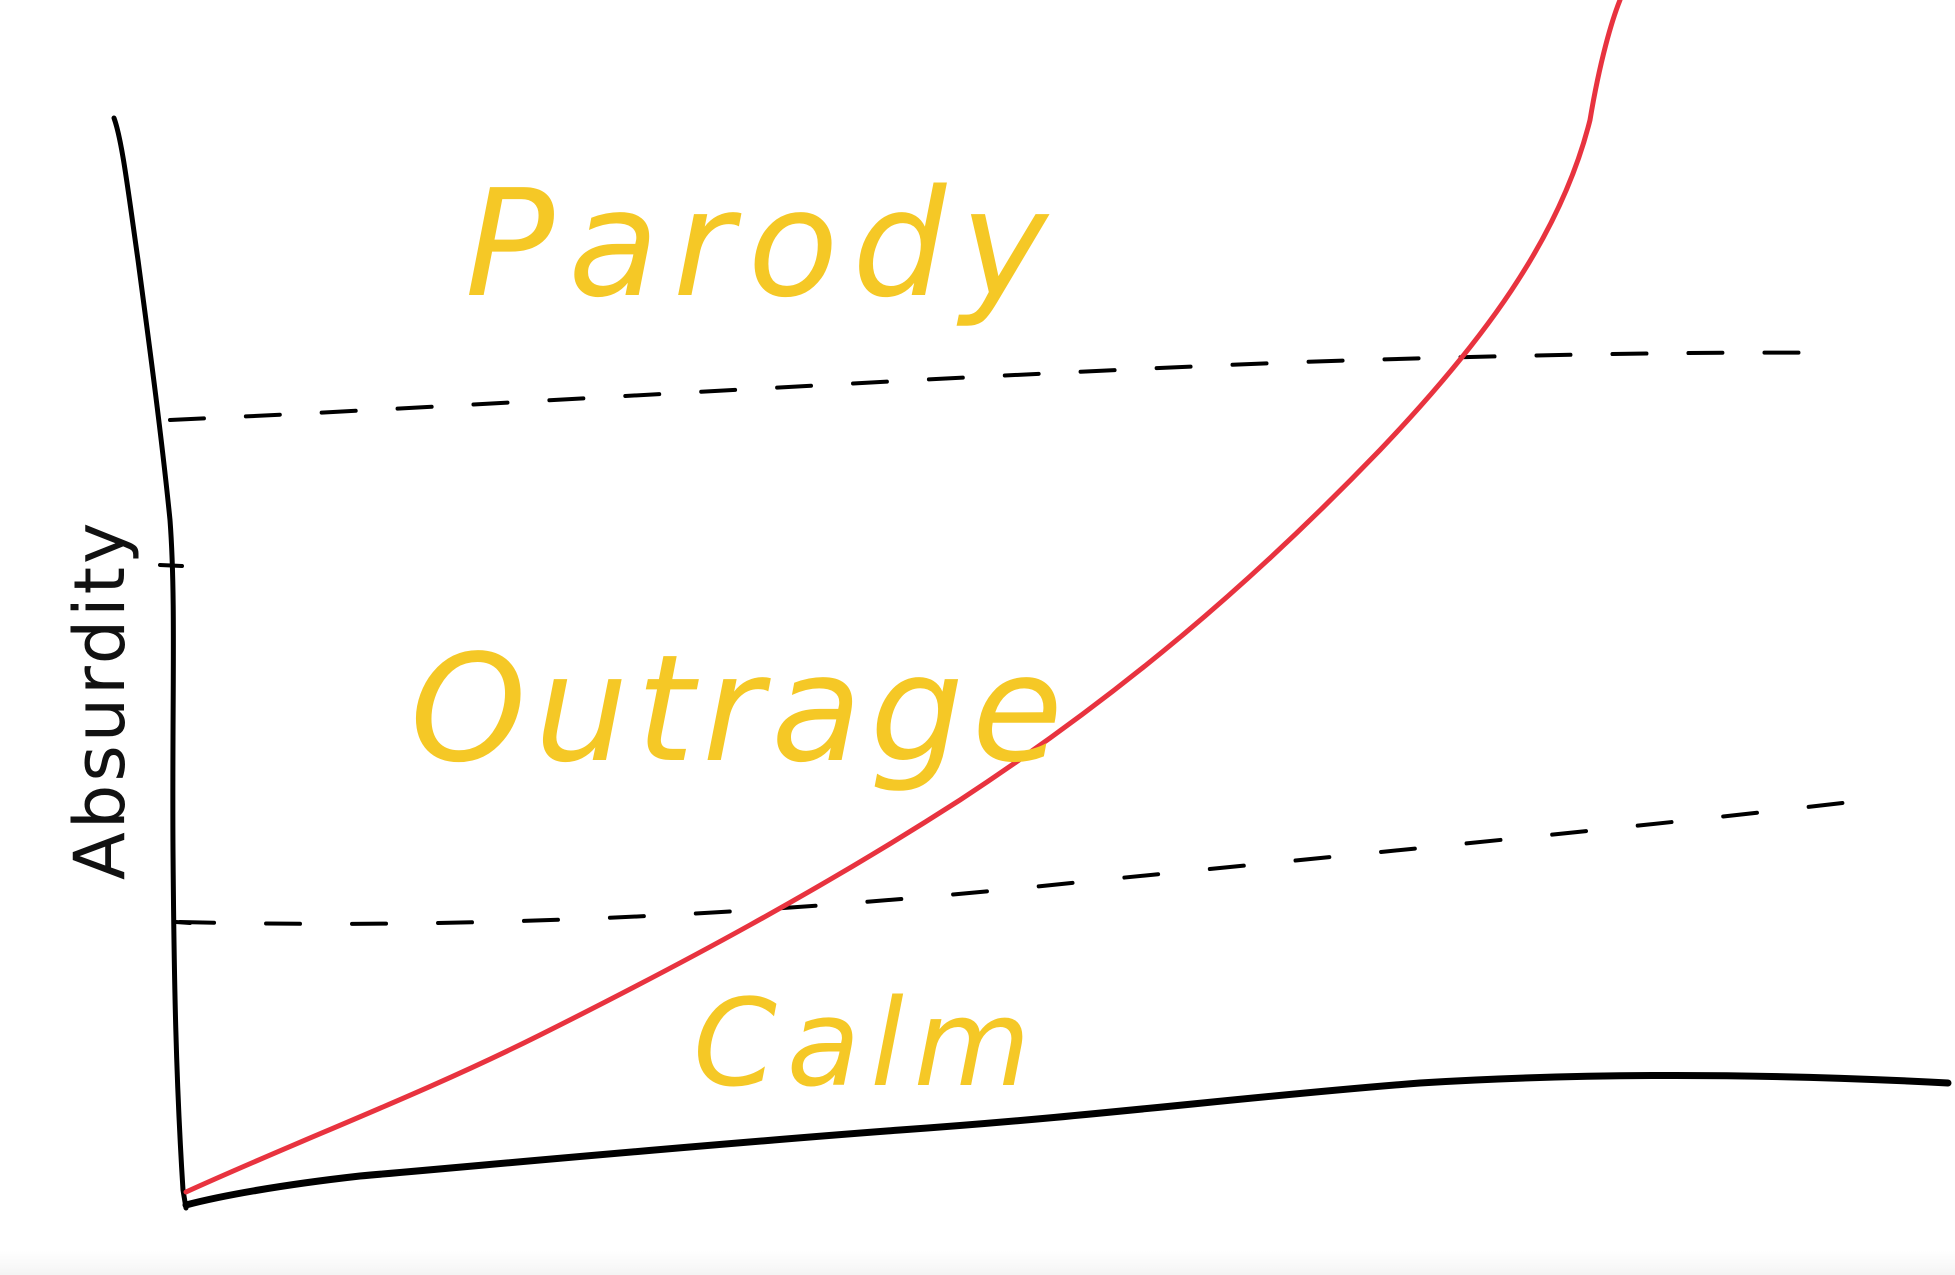 The image size is (1955, 1275). I want to click on y-axis-tick, so click(171, 565).